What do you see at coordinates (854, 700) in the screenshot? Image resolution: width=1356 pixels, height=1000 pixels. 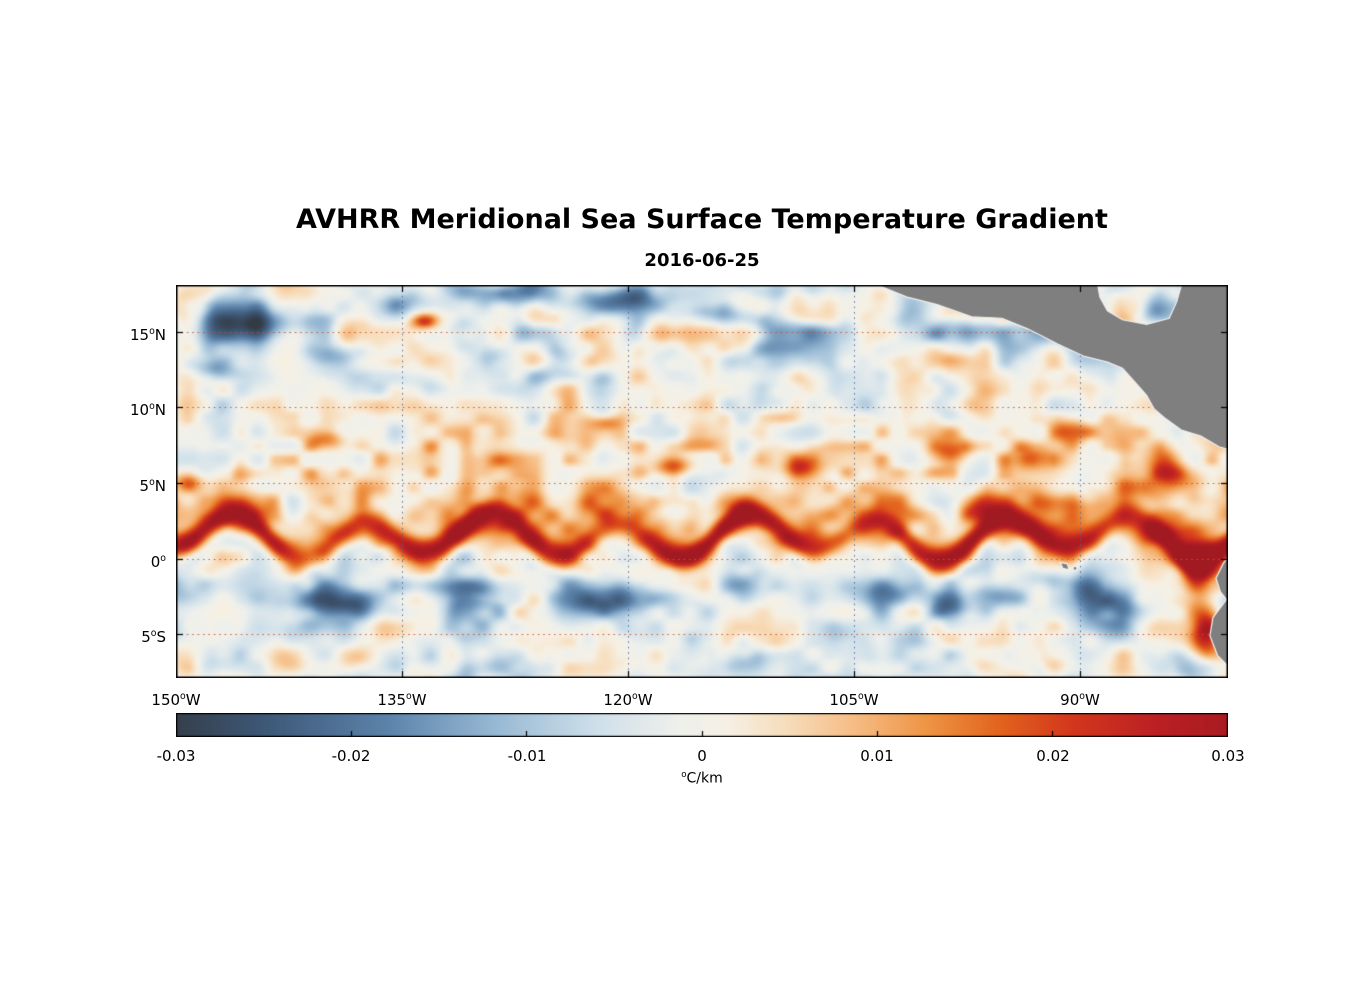 I see `x-tick-label: 105oW` at bounding box center [854, 700].